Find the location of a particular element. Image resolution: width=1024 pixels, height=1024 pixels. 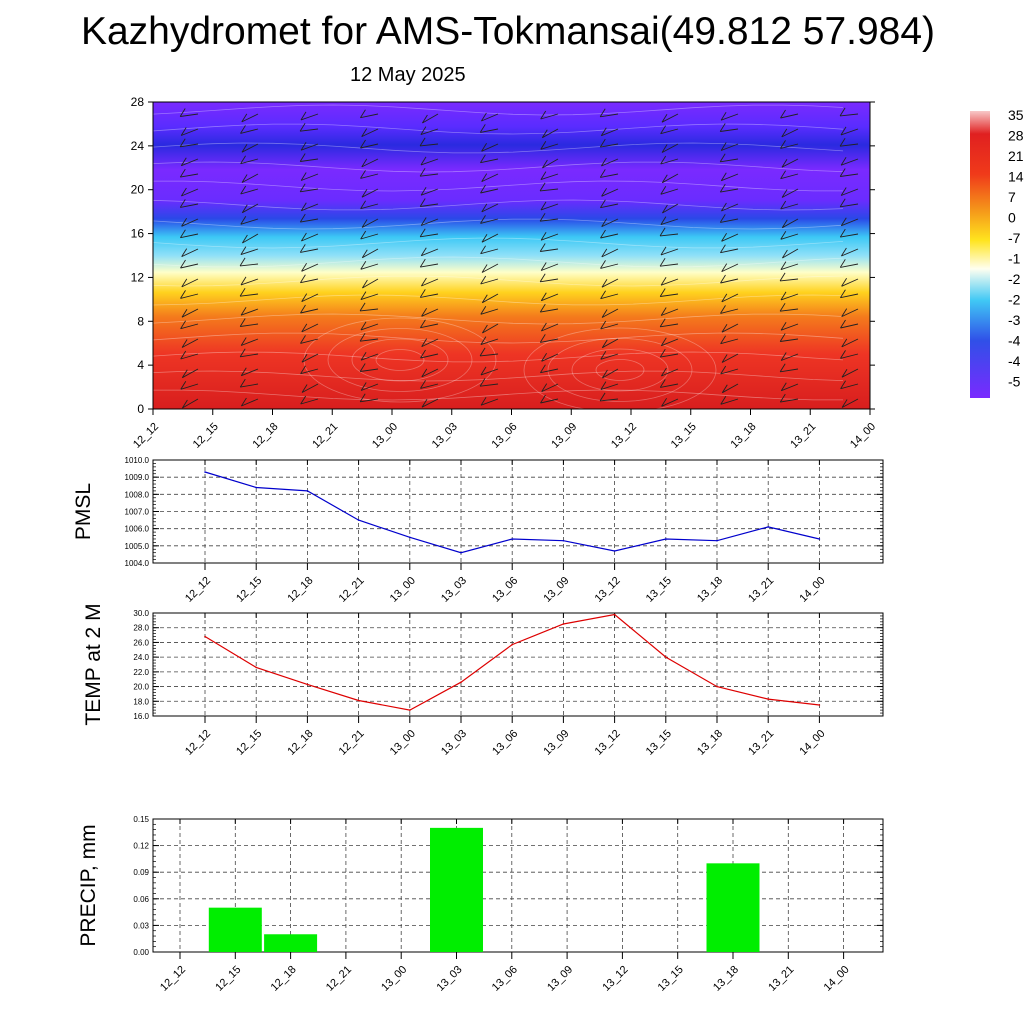

heatmap-y-tick-label: 24 is located at coordinates (138, 146).